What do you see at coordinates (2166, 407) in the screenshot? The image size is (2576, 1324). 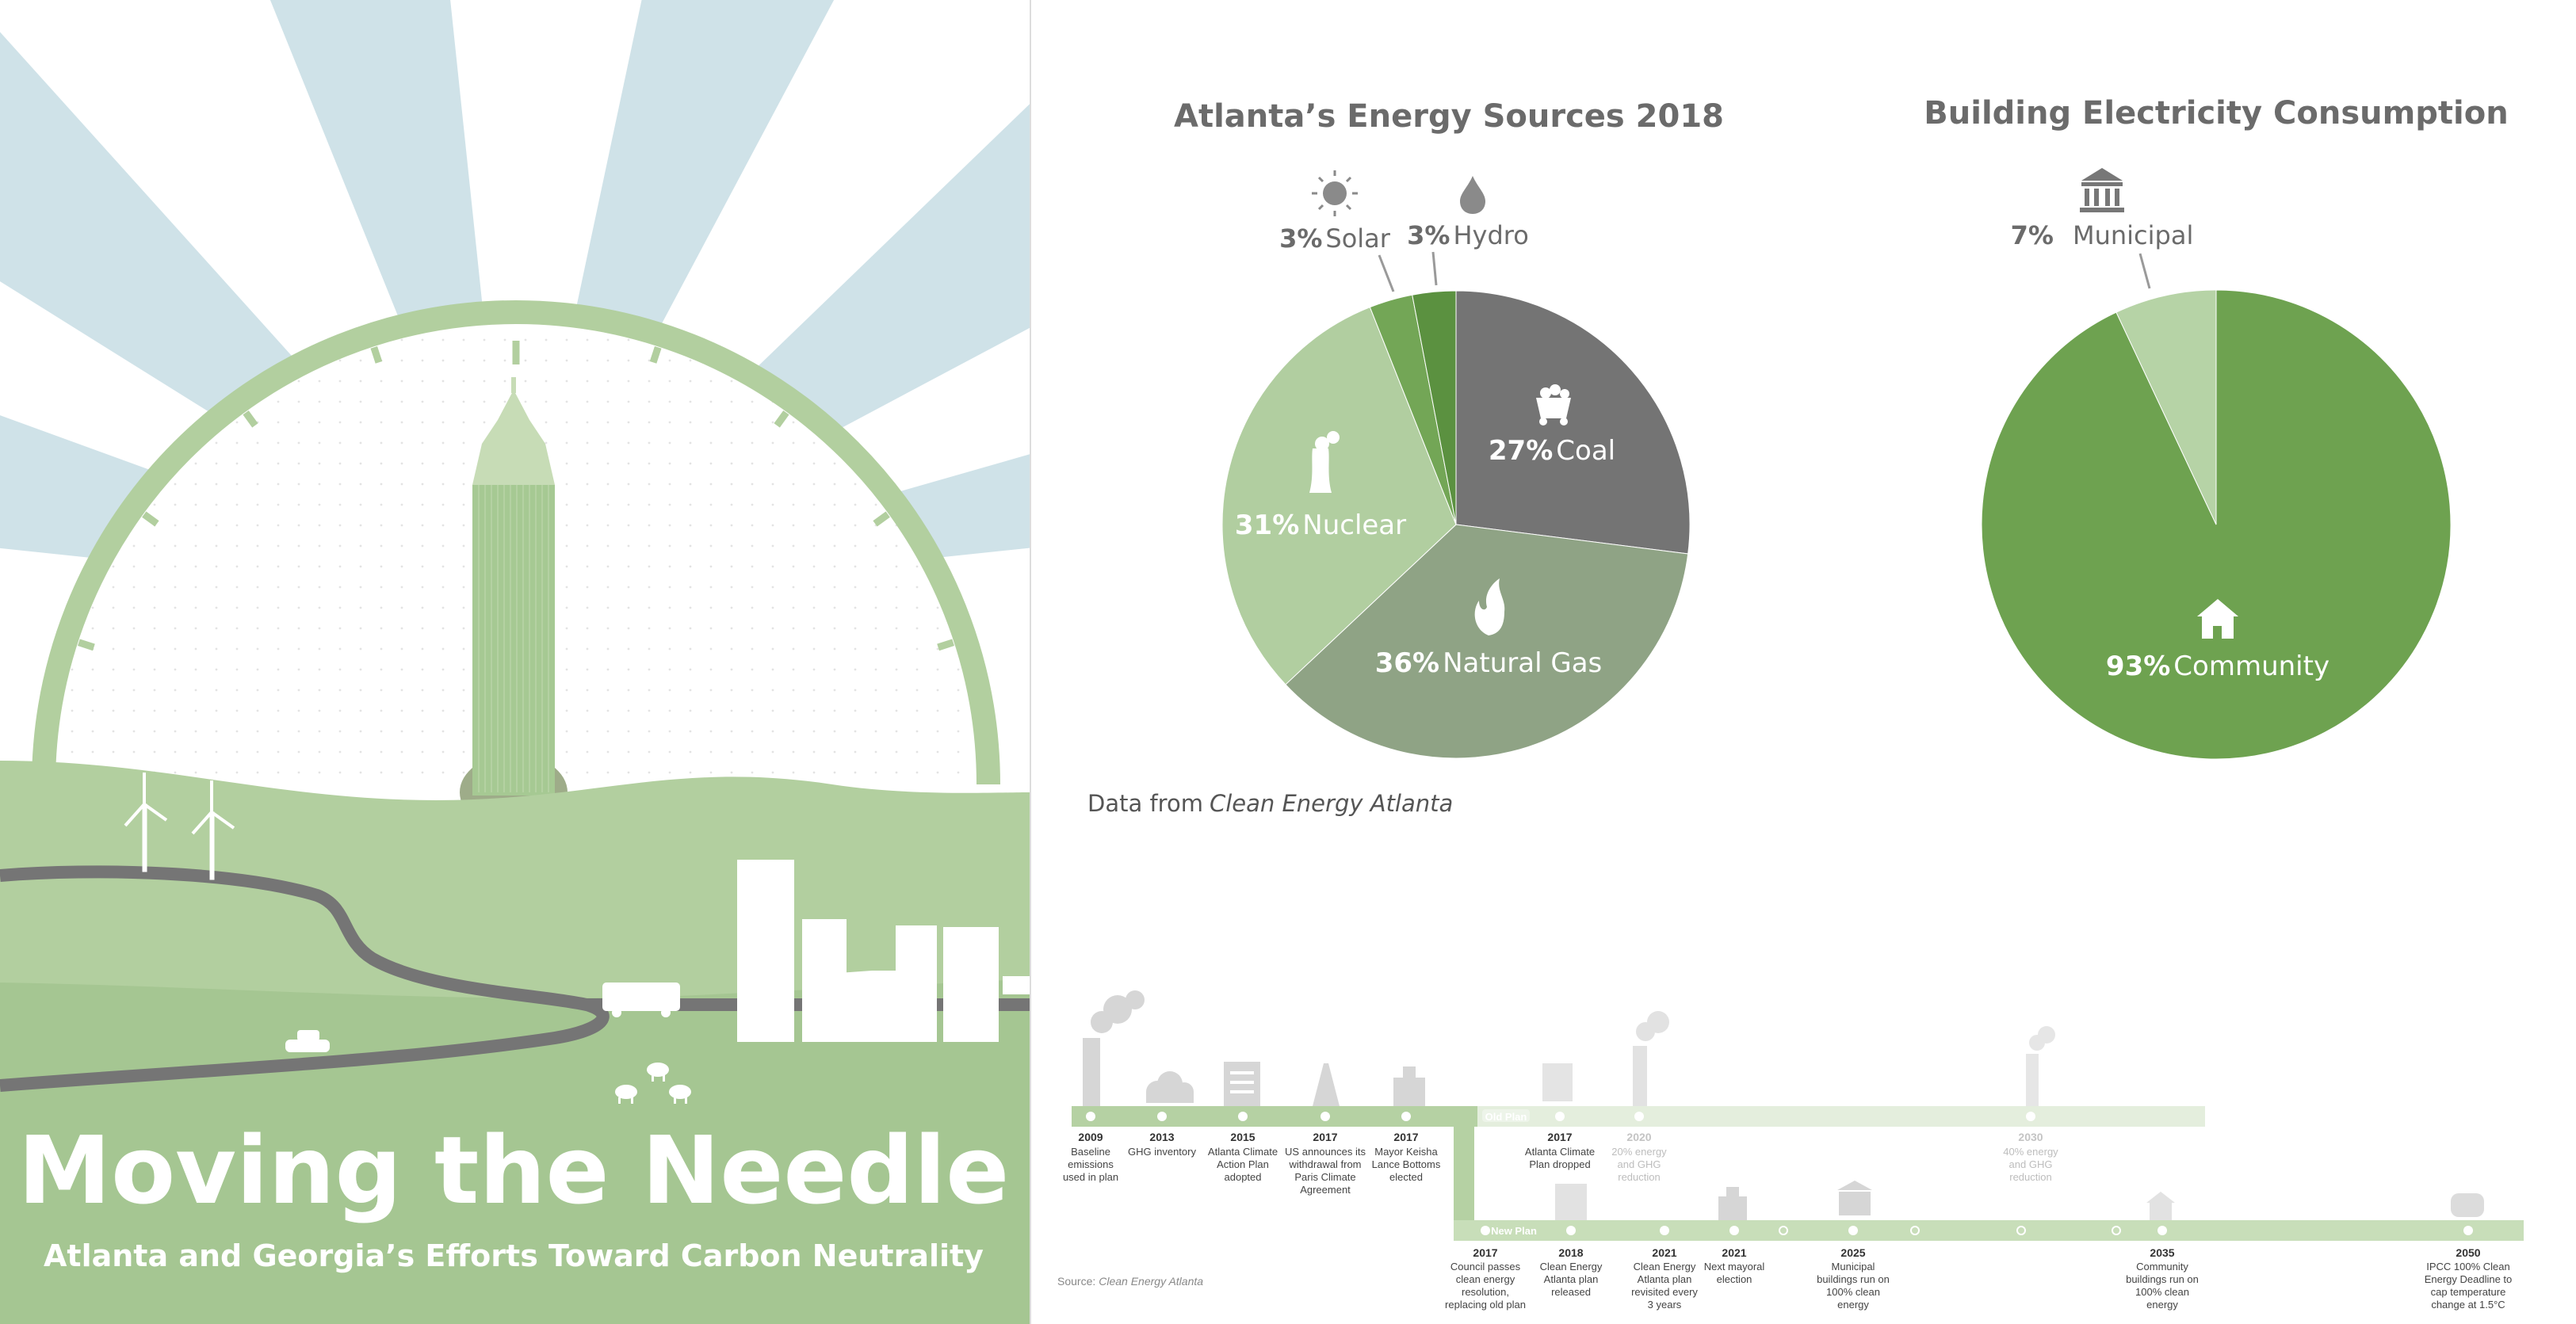 I see `pie-slice-municipal` at bounding box center [2166, 407].